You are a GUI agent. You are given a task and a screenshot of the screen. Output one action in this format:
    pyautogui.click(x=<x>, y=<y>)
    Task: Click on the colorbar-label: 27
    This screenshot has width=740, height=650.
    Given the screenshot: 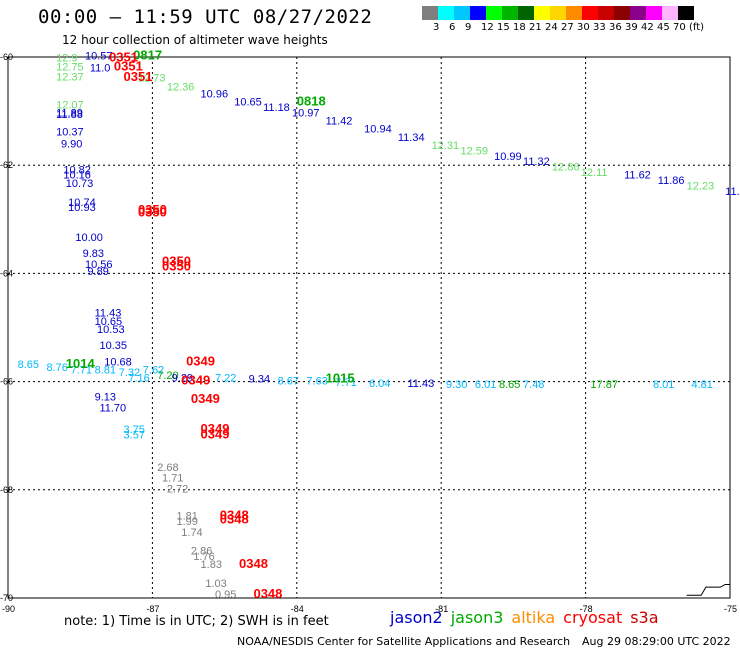 What is the action you would take?
    pyautogui.click(x=567, y=27)
    